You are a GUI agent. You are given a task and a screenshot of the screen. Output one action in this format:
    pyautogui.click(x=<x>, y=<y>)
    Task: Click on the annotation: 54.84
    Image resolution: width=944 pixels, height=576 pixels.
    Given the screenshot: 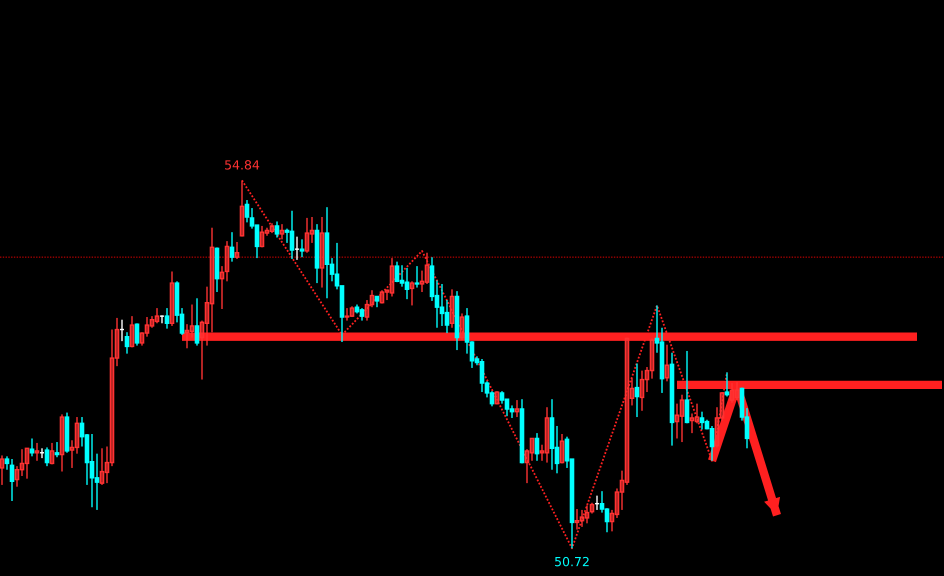 What is the action you would take?
    pyautogui.click(x=242, y=165)
    